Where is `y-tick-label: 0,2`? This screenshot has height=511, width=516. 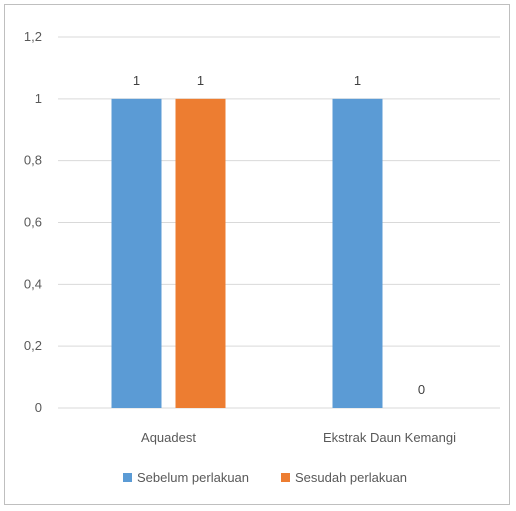 y-tick-label: 0,2 is located at coordinates (33, 345).